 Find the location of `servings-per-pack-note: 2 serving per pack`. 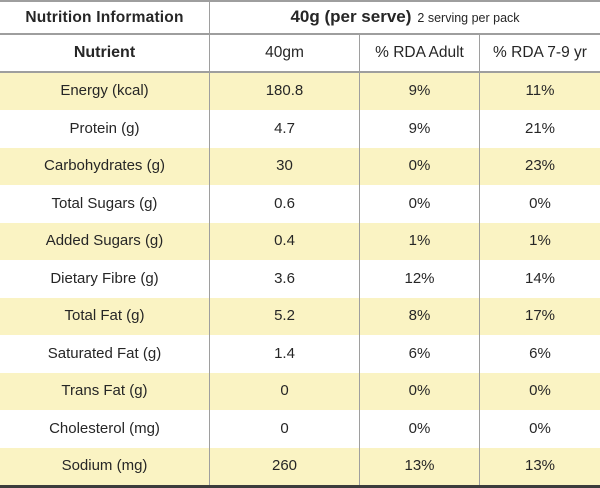

servings-per-pack-note: 2 serving per pack is located at coordinates (468, 18).